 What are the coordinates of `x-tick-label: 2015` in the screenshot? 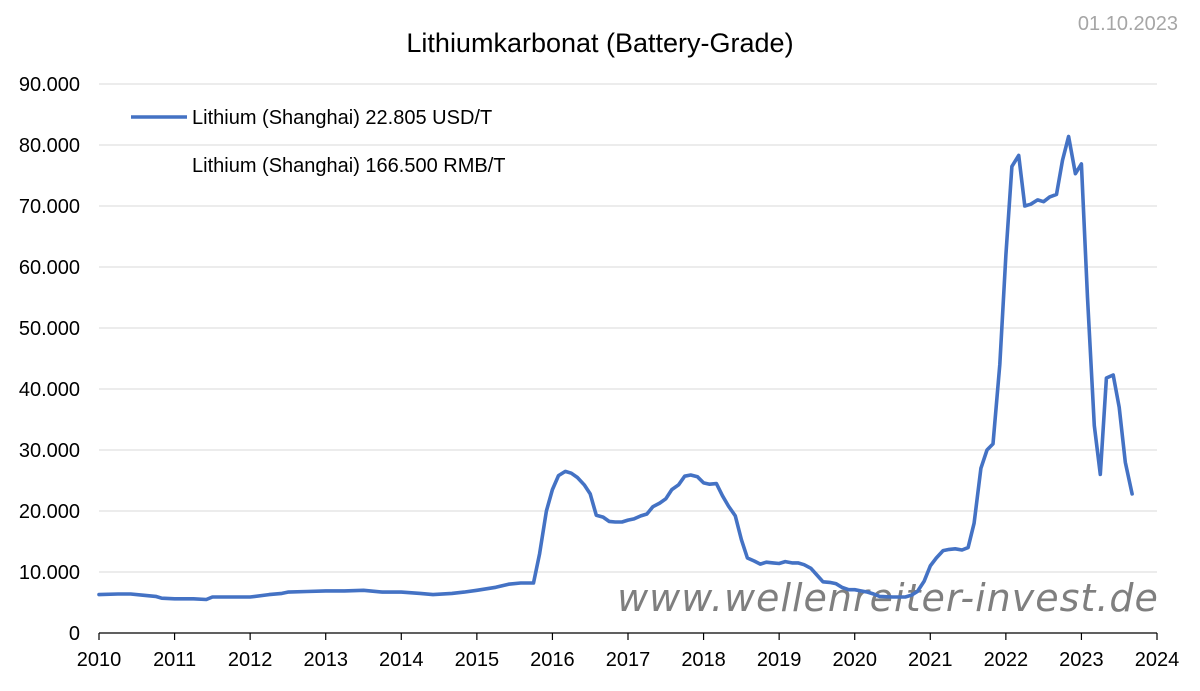 It's located at (477, 660).